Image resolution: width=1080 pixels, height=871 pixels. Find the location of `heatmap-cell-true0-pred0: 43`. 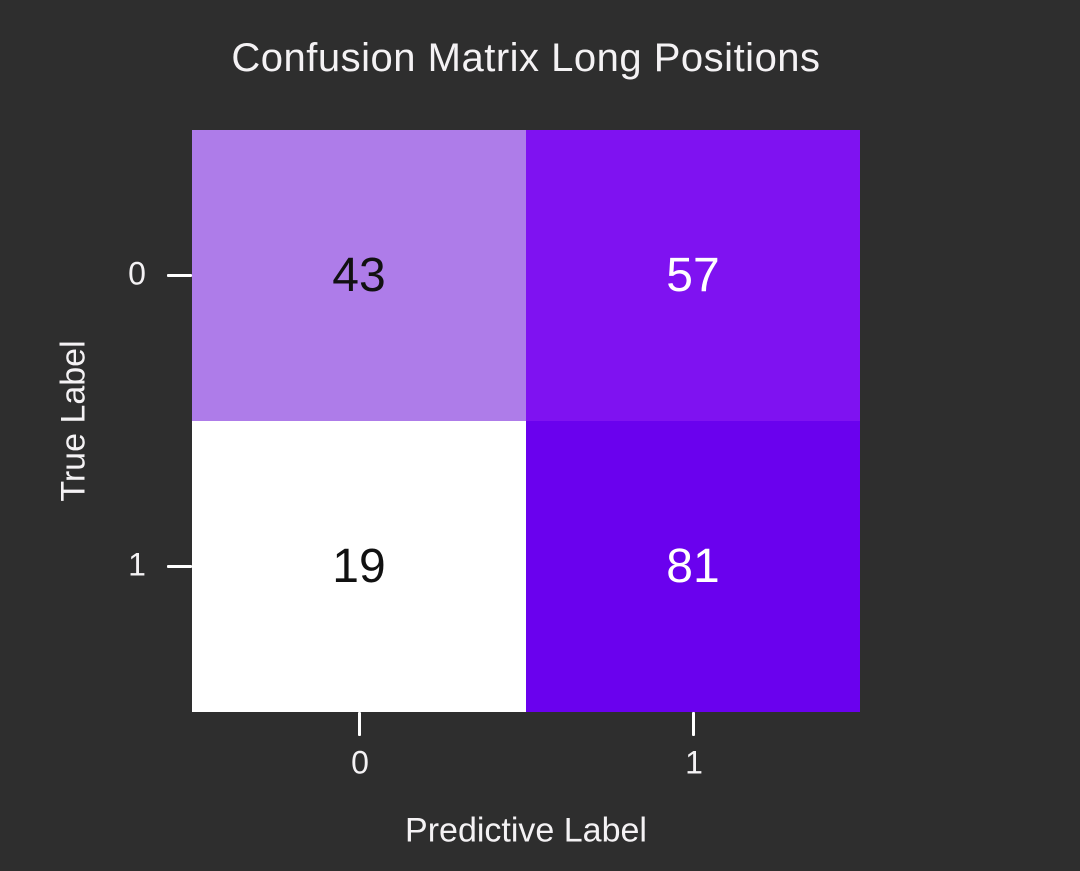

heatmap-cell-true0-pred0: 43 is located at coordinates (359, 275).